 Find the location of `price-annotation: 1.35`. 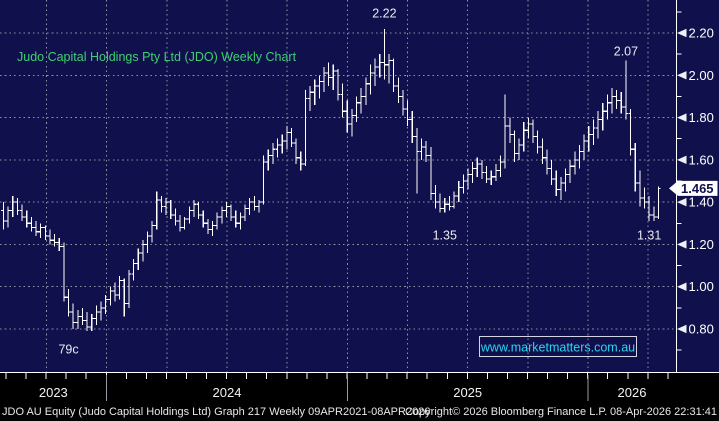

price-annotation: 1.35 is located at coordinates (445, 235).